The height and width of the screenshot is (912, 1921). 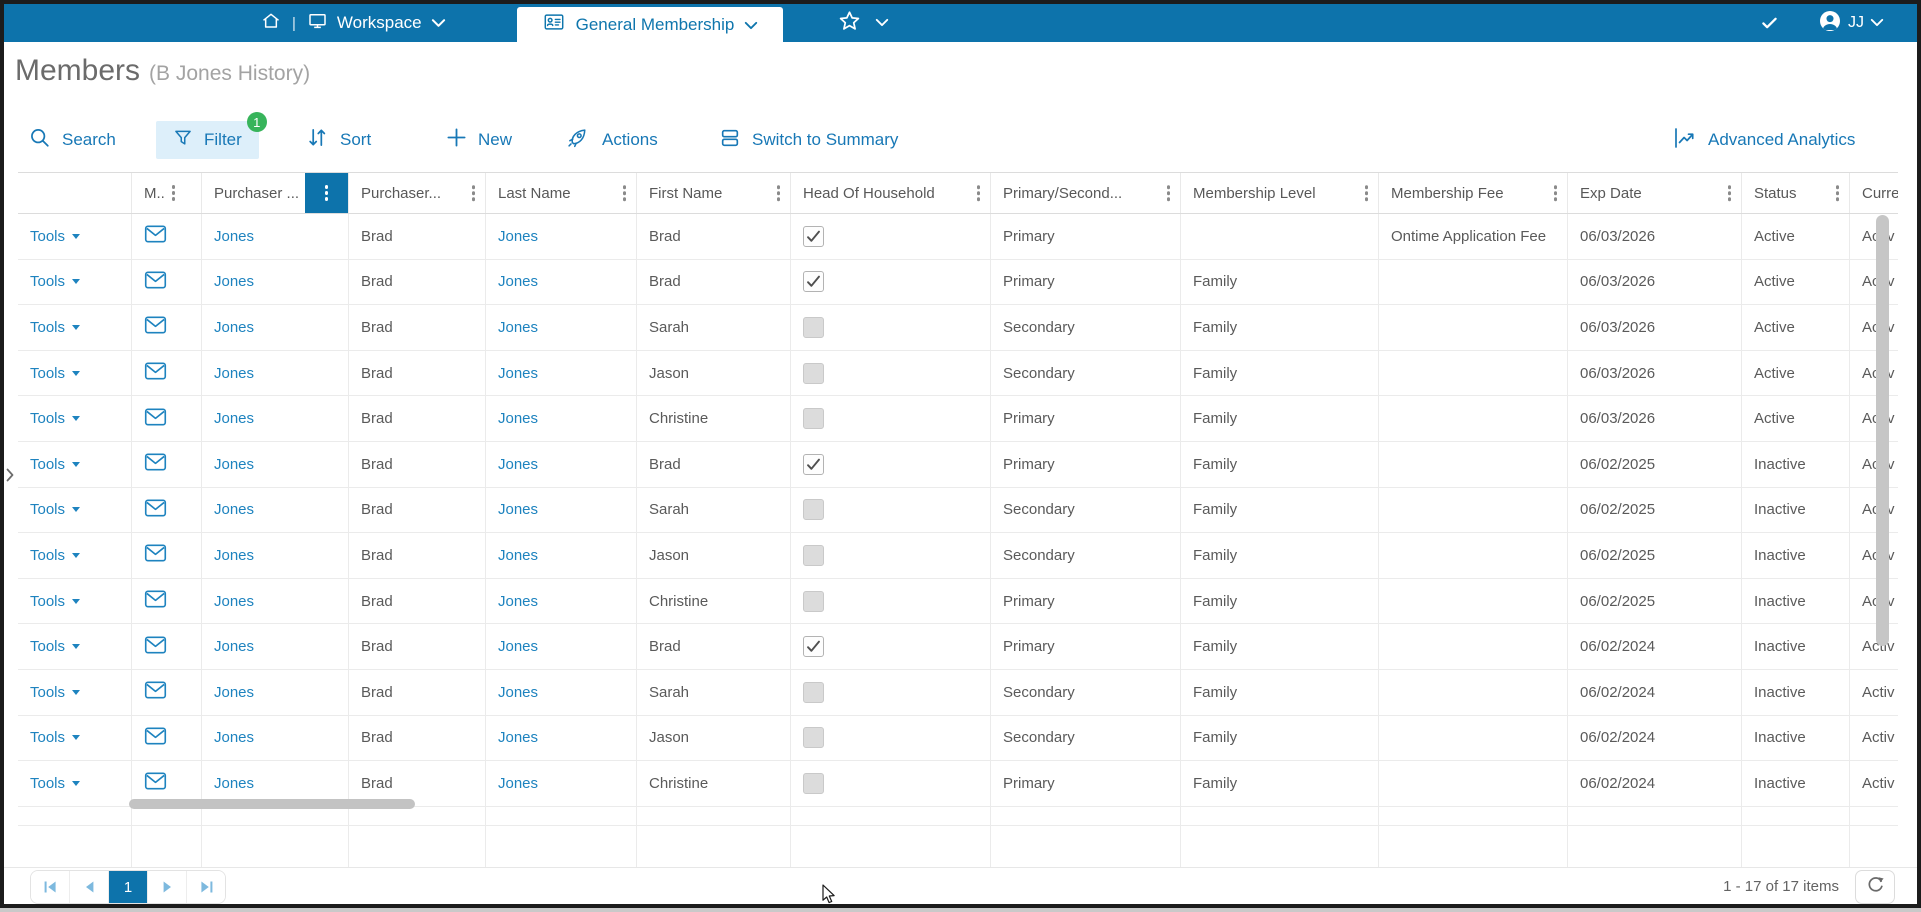 I want to click on tab-chevron-down-icon, so click(x=751, y=25).